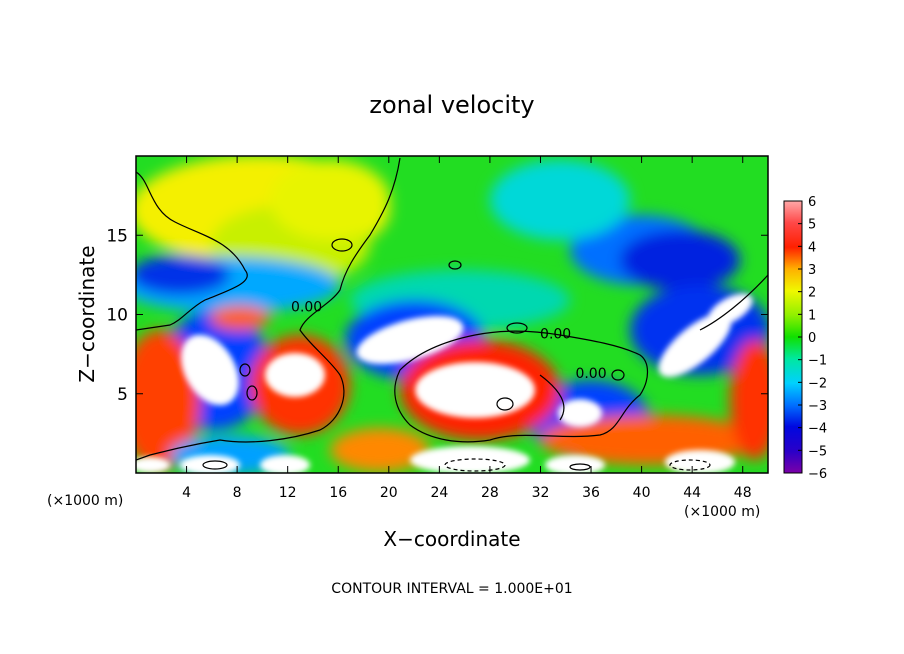  Describe the element at coordinates (812, 202) in the screenshot. I see `colorbar-tick-label: 6` at that location.